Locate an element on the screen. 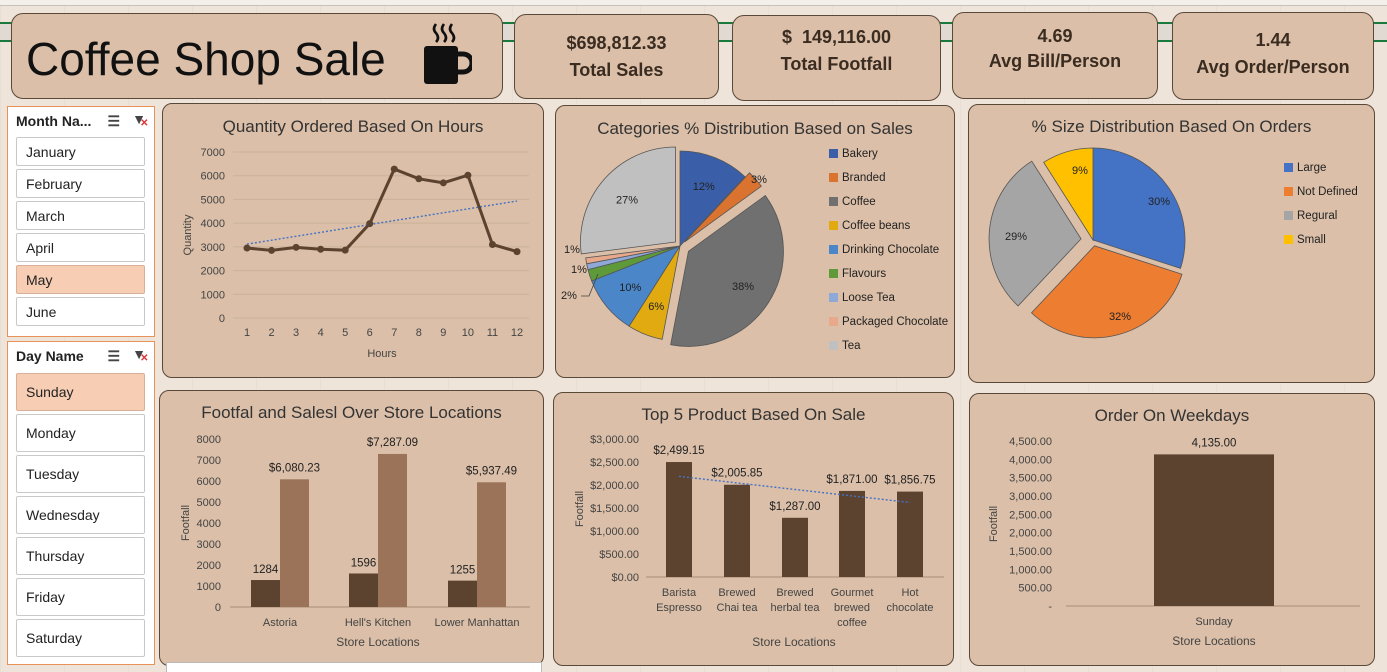  x-tick-label: 11 is located at coordinates (492, 333).